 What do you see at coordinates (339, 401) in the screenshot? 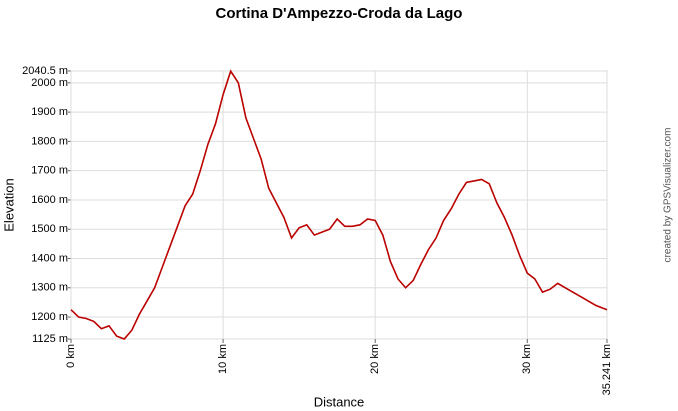
I see `x-axis-title: Distance` at bounding box center [339, 401].